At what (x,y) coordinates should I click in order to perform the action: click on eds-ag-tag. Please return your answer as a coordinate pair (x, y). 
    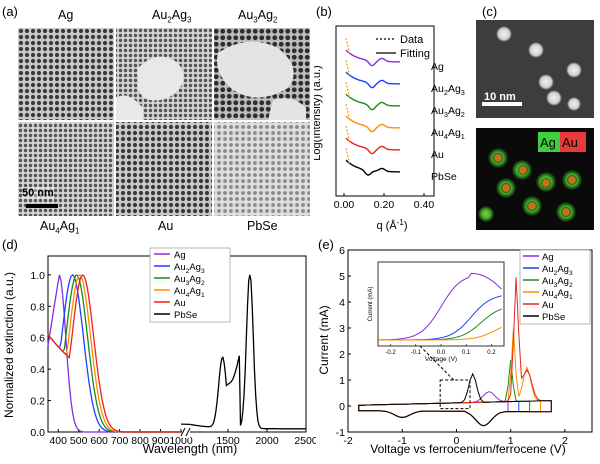
    Looking at the image, I should click on (549, 142).